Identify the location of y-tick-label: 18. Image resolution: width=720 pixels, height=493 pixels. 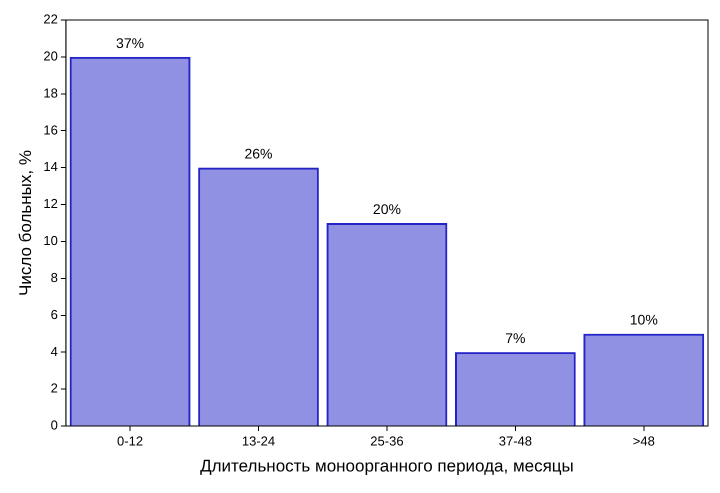
(50, 92).